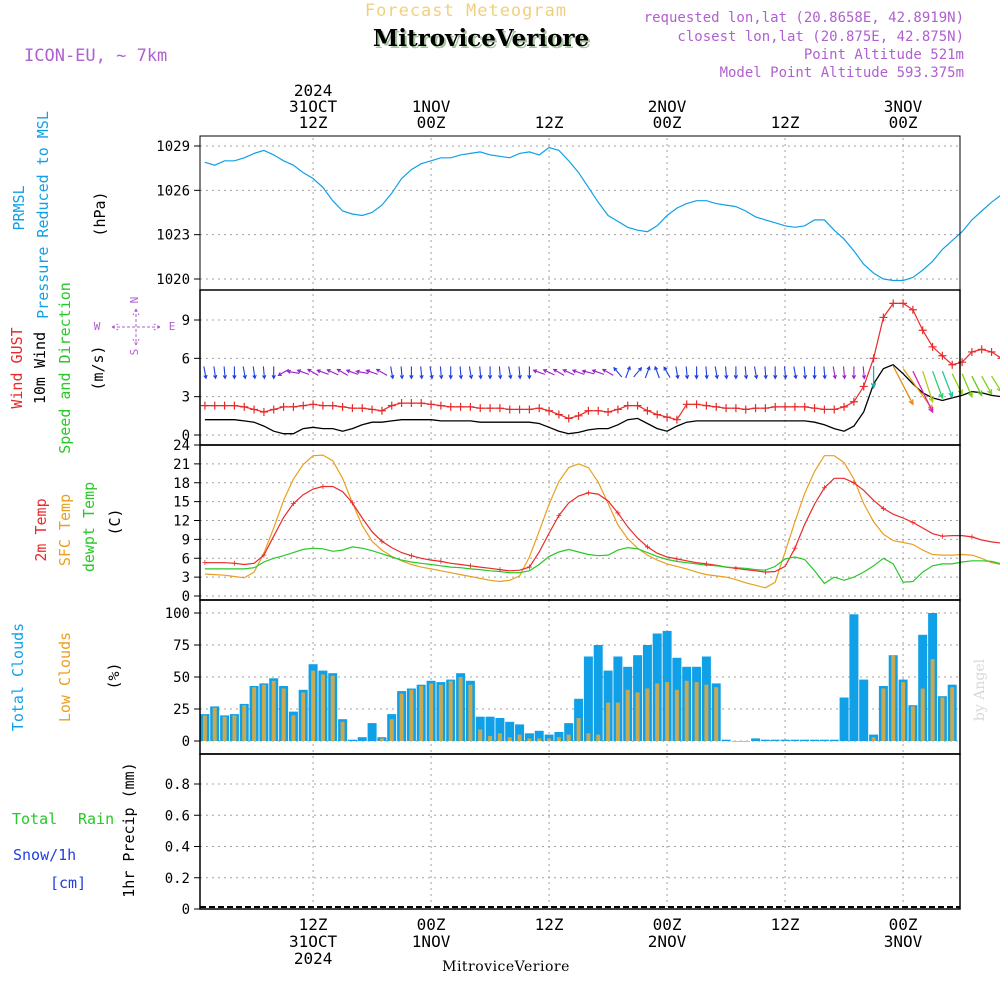 This screenshot has height=1000, width=1000. What do you see at coordinates (172, 326) in the screenshot?
I see `compass-e: E` at bounding box center [172, 326].